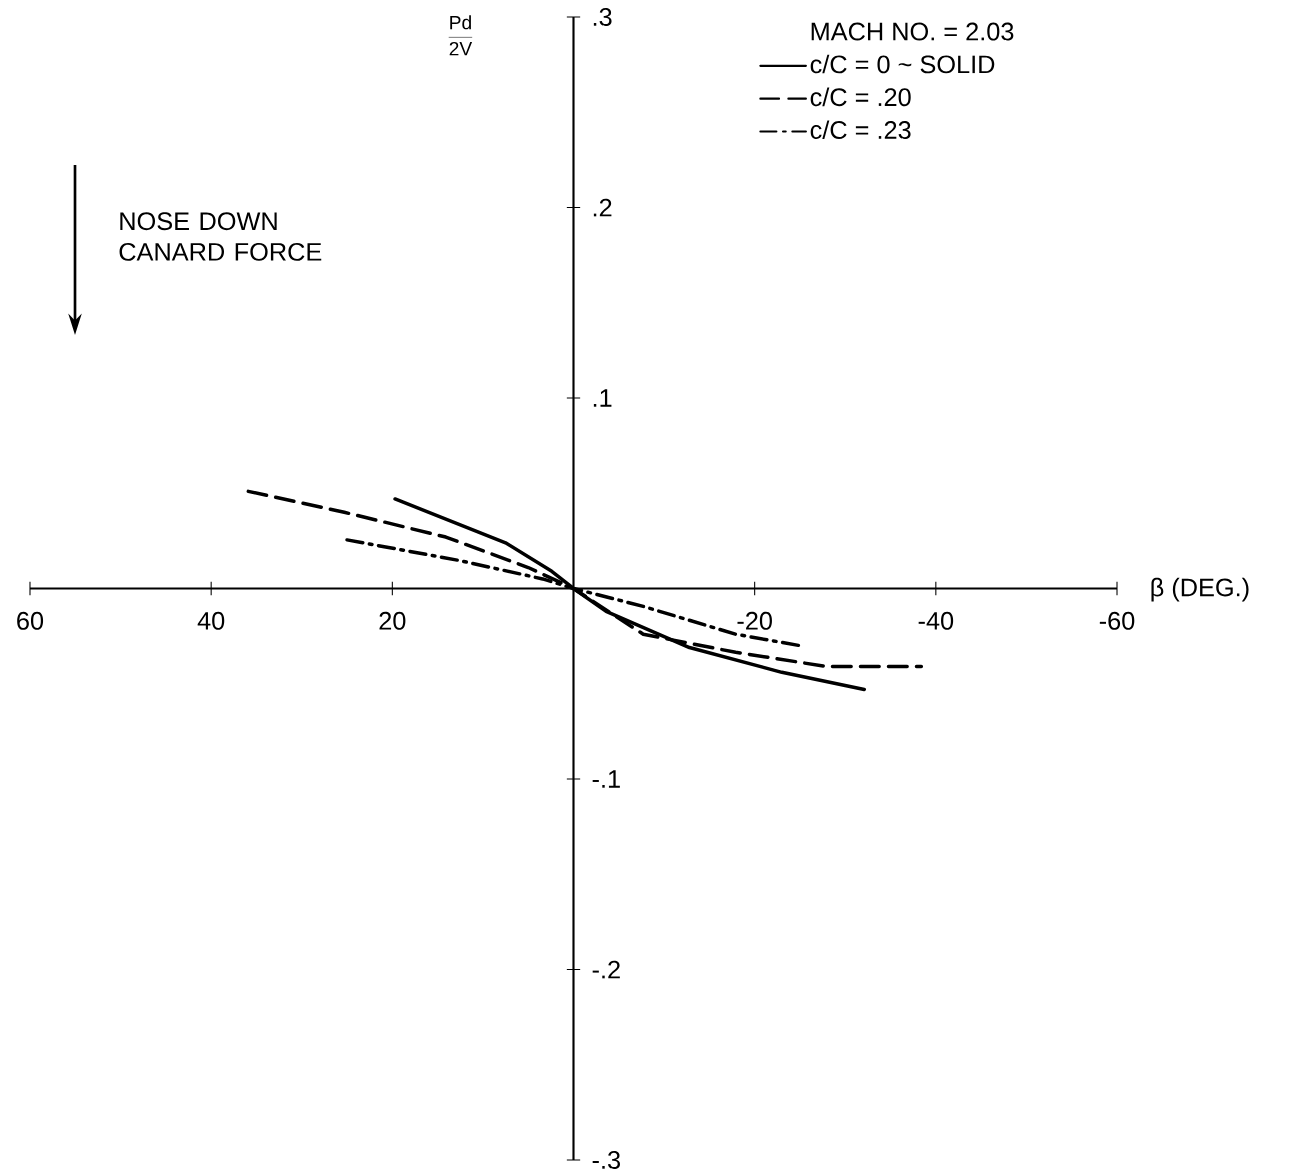 Image resolution: width=1295 pixels, height=1173 pixels. What do you see at coordinates (606, 779) in the screenshot?
I see `y-tick-label: -.1` at bounding box center [606, 779].